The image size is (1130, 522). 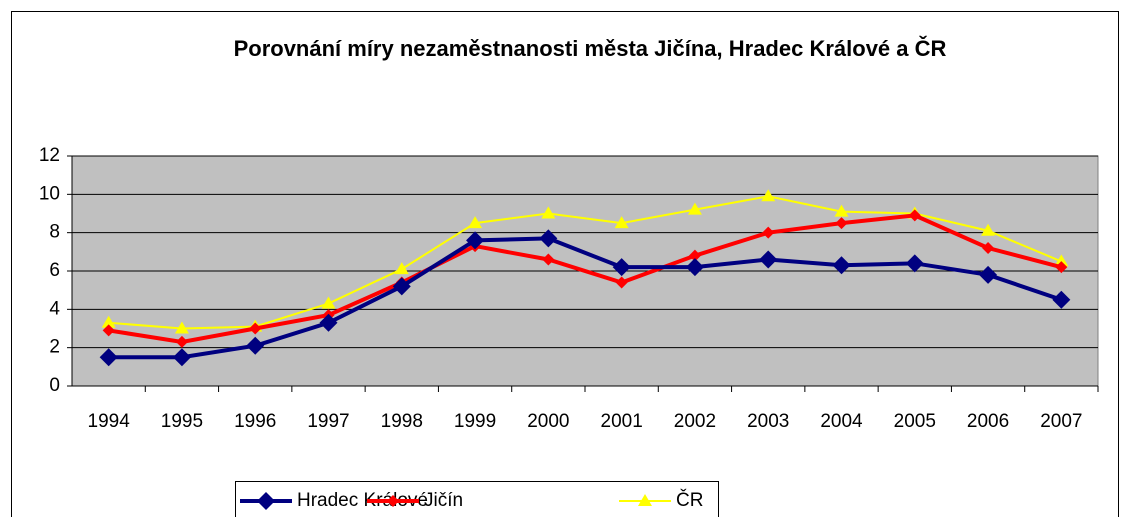 What do you see at coordinates (328, 421) in the screenshot?
I see `x-tick-label: 1997` at bounding box center [328, 421].